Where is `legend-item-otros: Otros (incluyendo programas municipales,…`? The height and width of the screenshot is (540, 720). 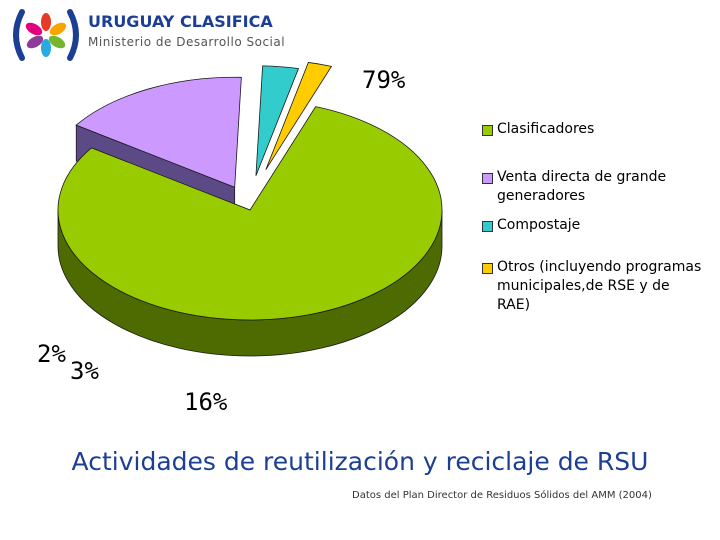 legend-item-otros: Otros (incluyendo programas municipales,… is located at coordinates (594, 286).